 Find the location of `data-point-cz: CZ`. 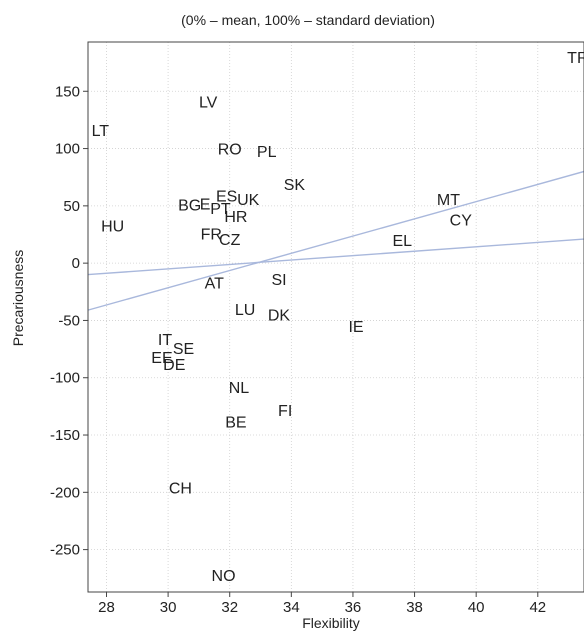

data-point-cz: CZ is located at coordinates (230, 240).